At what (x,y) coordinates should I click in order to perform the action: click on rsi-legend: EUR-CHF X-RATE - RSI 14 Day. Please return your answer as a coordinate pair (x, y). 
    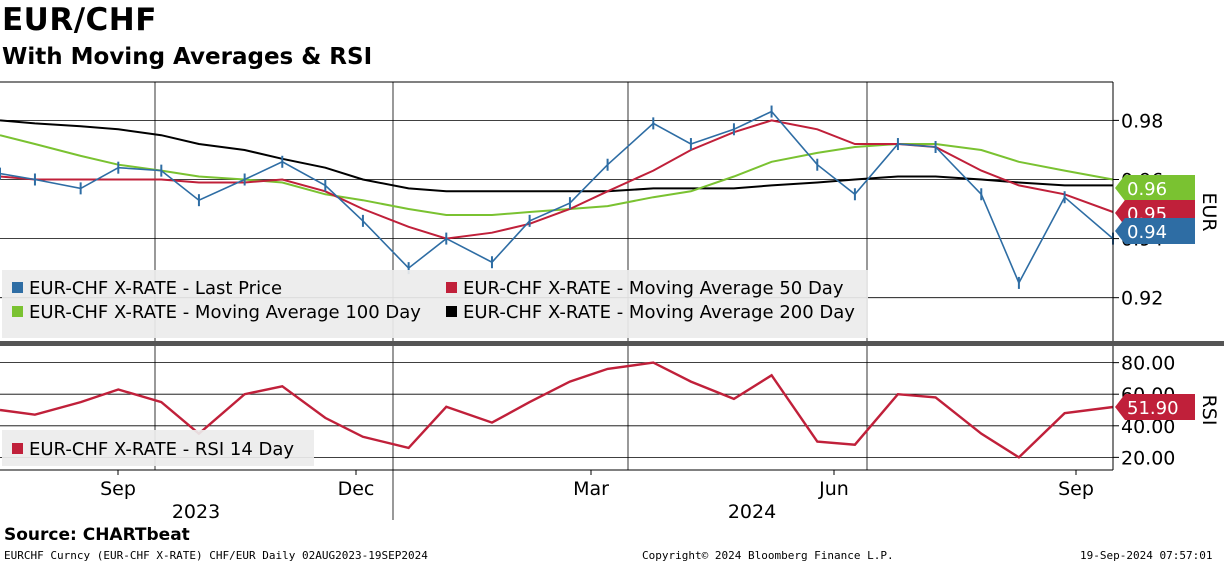
    Looking at the image, I should click on (158, 448).